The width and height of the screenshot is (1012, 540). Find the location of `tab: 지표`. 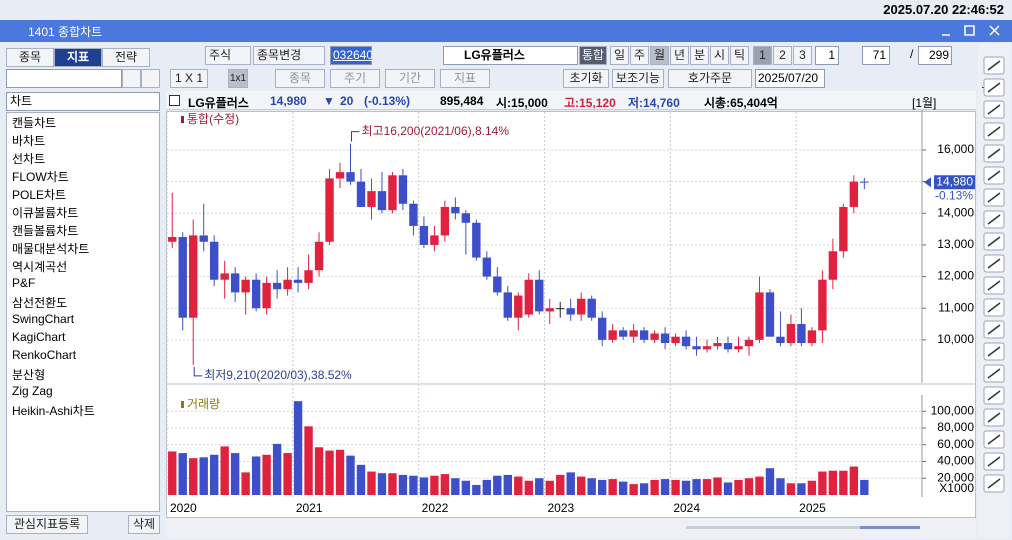

tab: 지표 is located at coordinates (78, 57).